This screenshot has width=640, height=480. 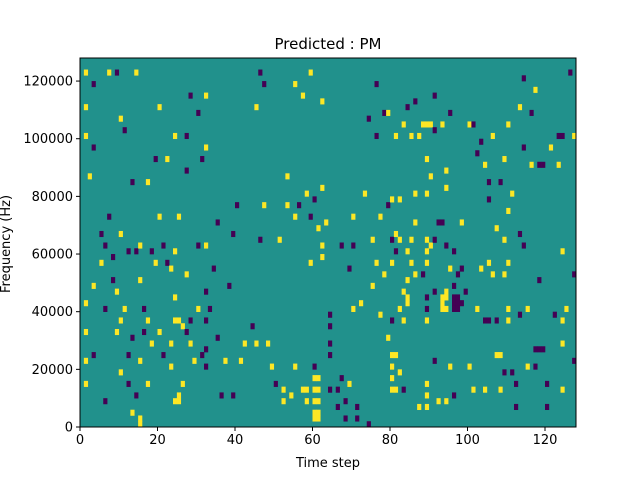 I want to click on y-tick-label: 120000, so click(x=48, y=82).